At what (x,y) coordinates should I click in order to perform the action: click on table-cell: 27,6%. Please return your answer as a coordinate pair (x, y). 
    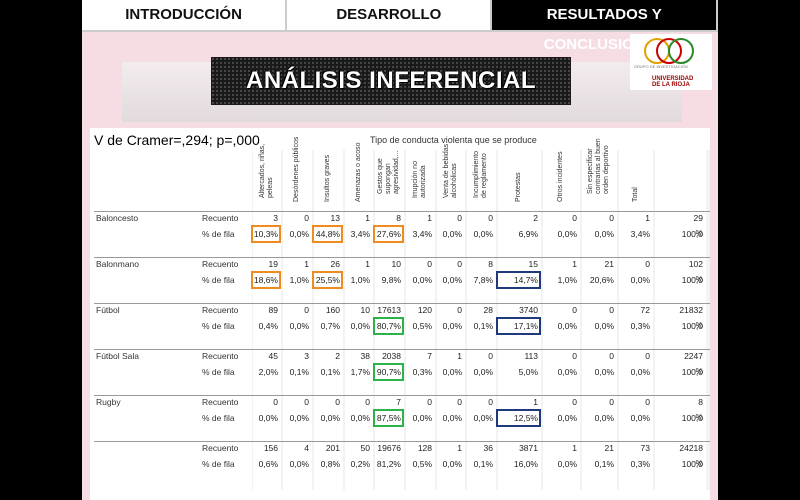
    Looking at the image, I should click on (388, 234).